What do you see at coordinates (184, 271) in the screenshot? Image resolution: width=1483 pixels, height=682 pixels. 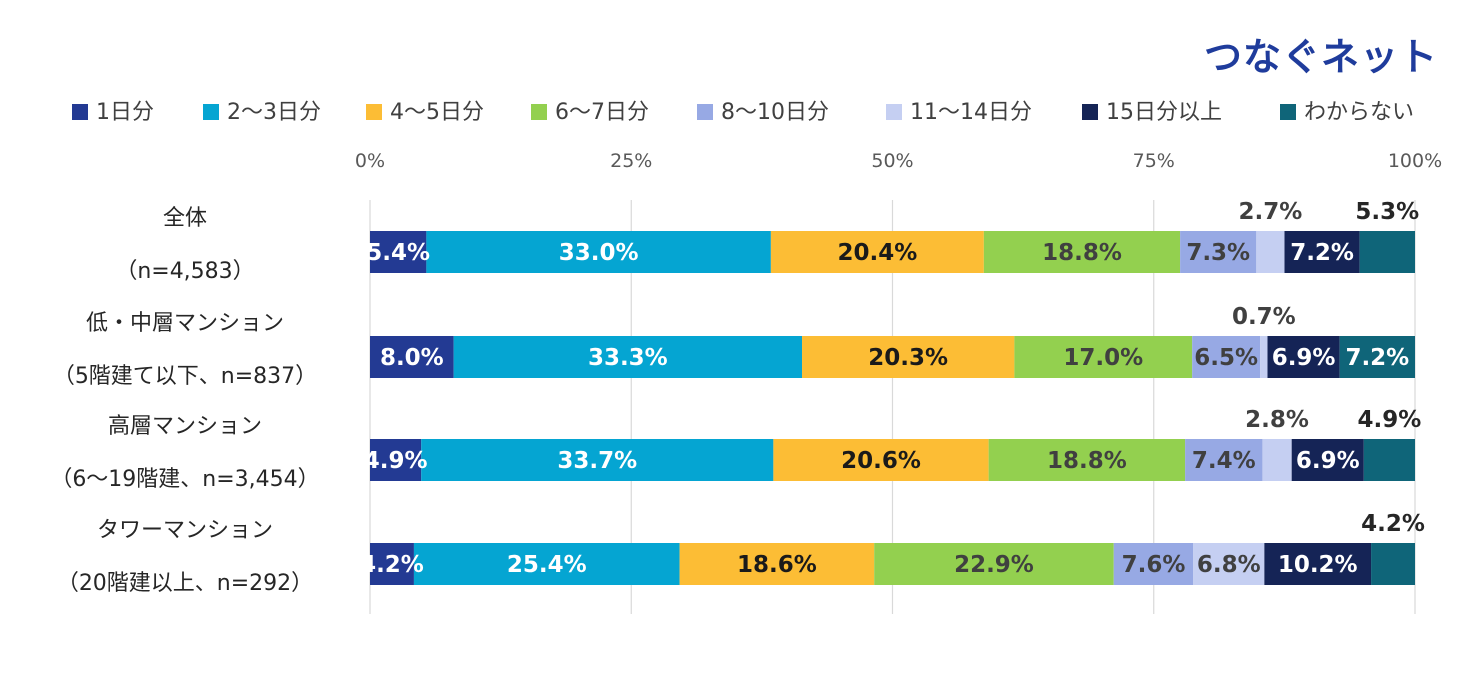 I see `category-sublabel: （n=4,583）` at bounding box center [184, 271].